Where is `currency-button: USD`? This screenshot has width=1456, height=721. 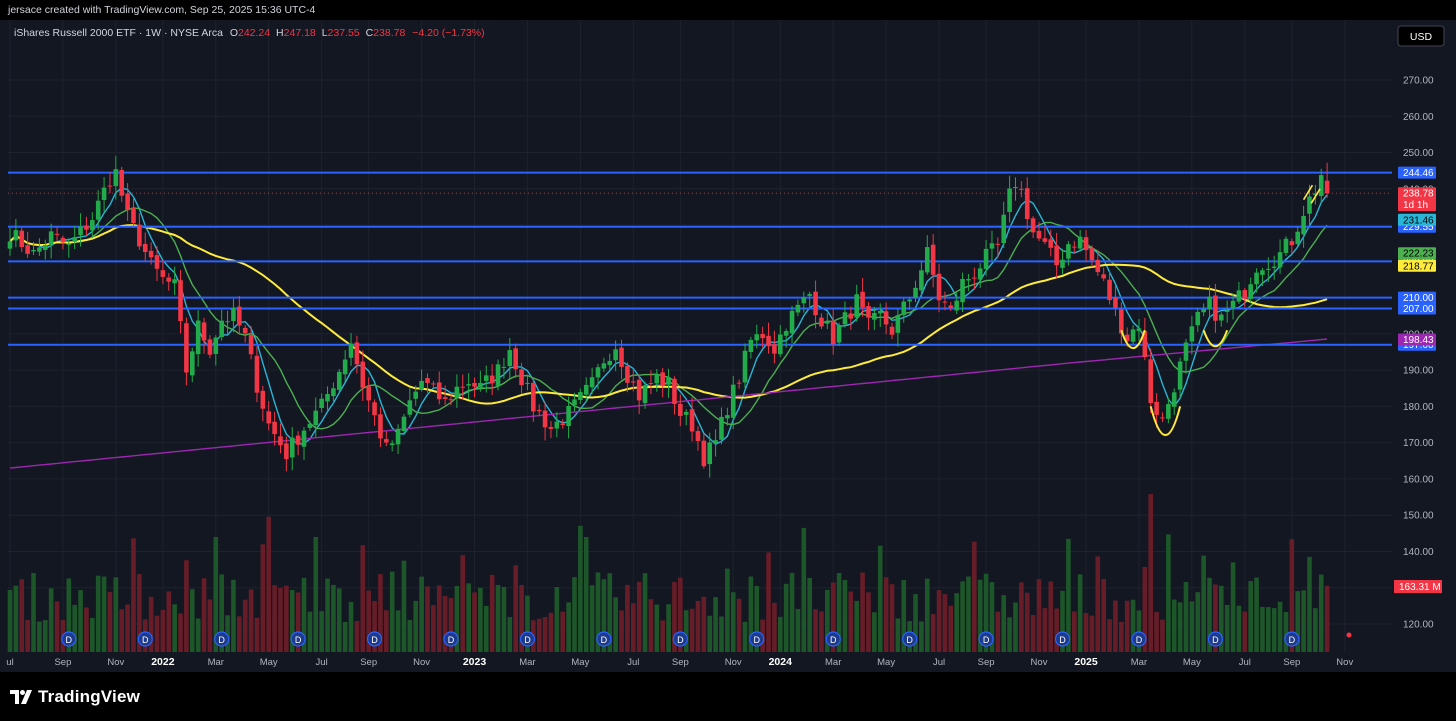
currency-button: USD is located at coordinates (1421, 36).